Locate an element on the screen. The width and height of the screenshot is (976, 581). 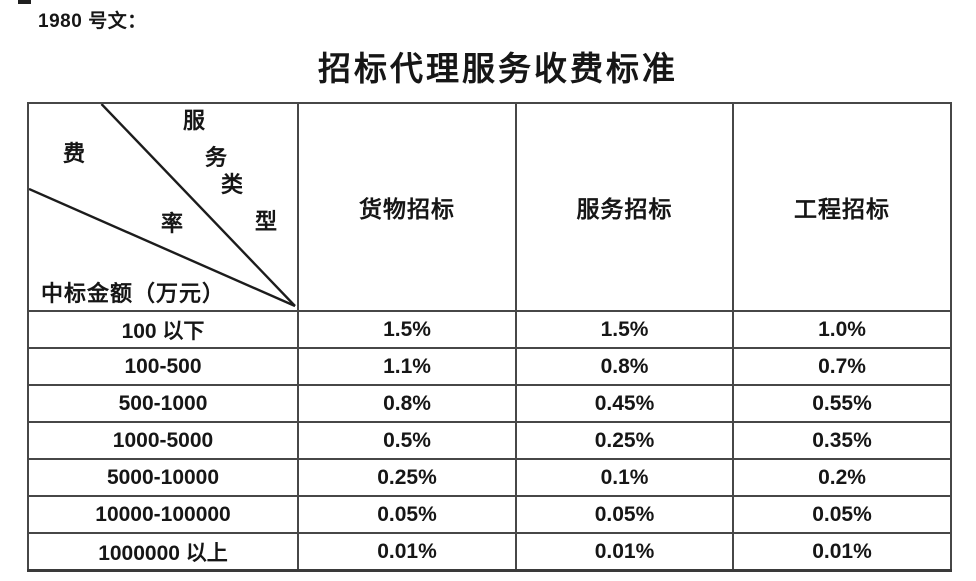
corner-cell-content: 服 务 类 型 费 率 中标金额（万元） is located at coordinates (163, 207).